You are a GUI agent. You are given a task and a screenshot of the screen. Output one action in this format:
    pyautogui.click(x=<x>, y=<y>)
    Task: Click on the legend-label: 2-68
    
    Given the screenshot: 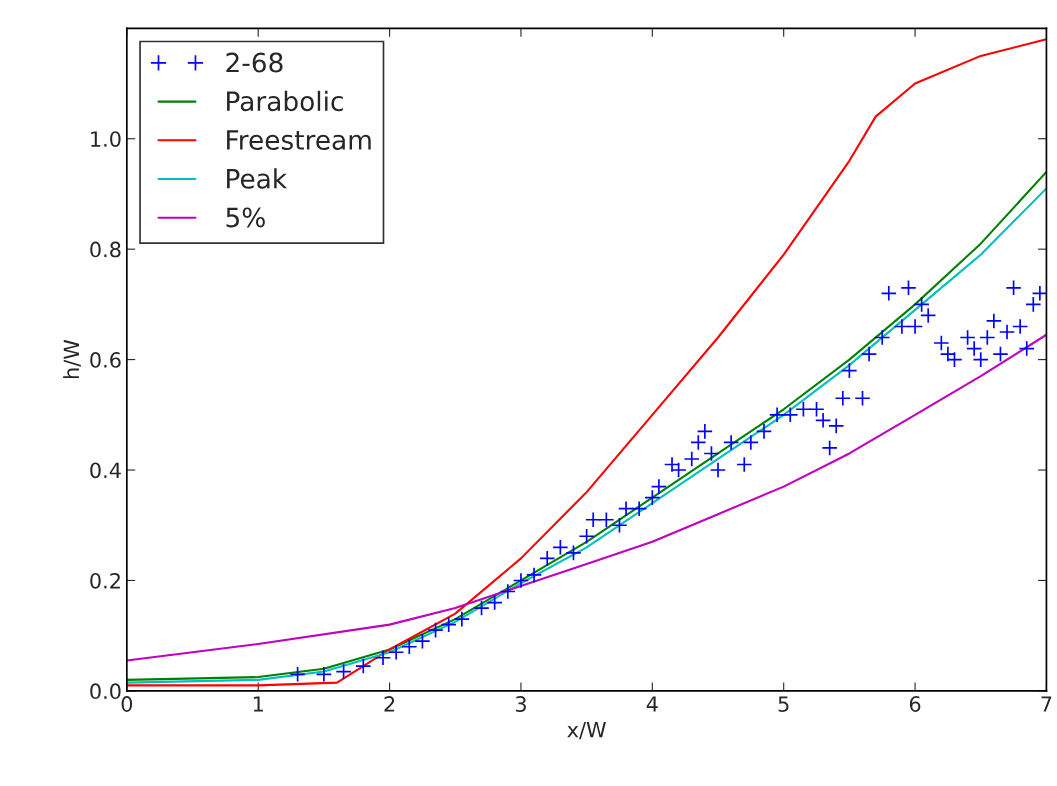 What is the action you would take?
    pyautogui.click(x=254, y=62)
    